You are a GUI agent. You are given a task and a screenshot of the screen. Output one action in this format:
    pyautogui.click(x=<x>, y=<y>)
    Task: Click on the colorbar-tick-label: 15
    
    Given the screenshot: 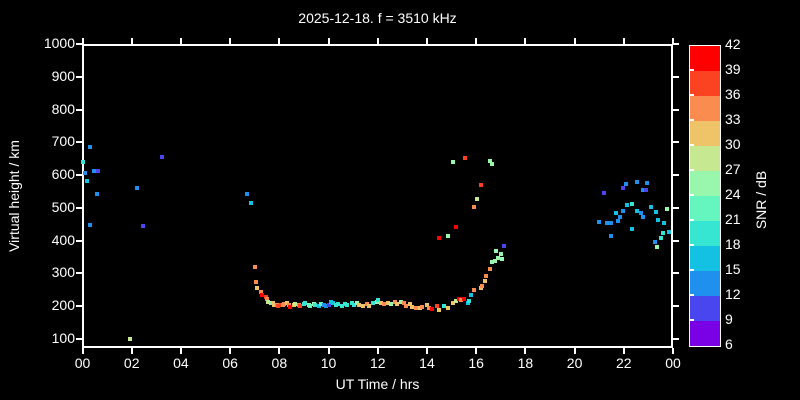 What is the action you would take?
    pyautogui.click(x=733, y=269)
    